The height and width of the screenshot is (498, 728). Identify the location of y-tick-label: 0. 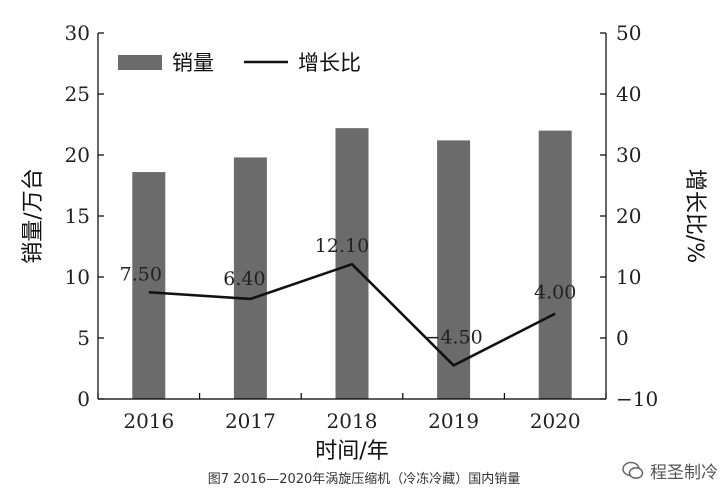
(83, 399).